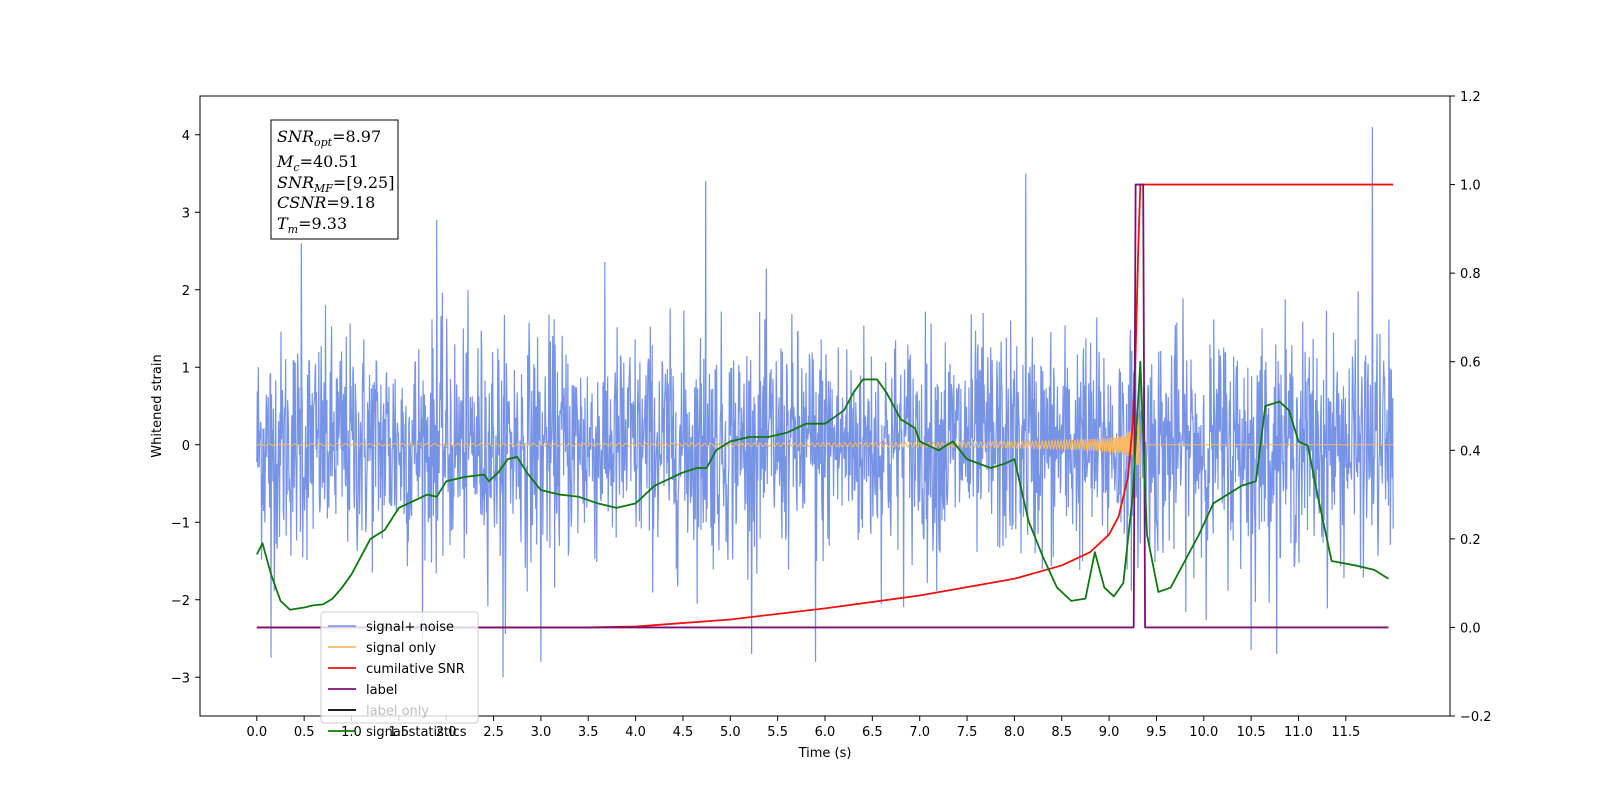 This screenshot has width=1600, height=800. I want to click on y2-tick-label: 0.4, so click(1470, 451).